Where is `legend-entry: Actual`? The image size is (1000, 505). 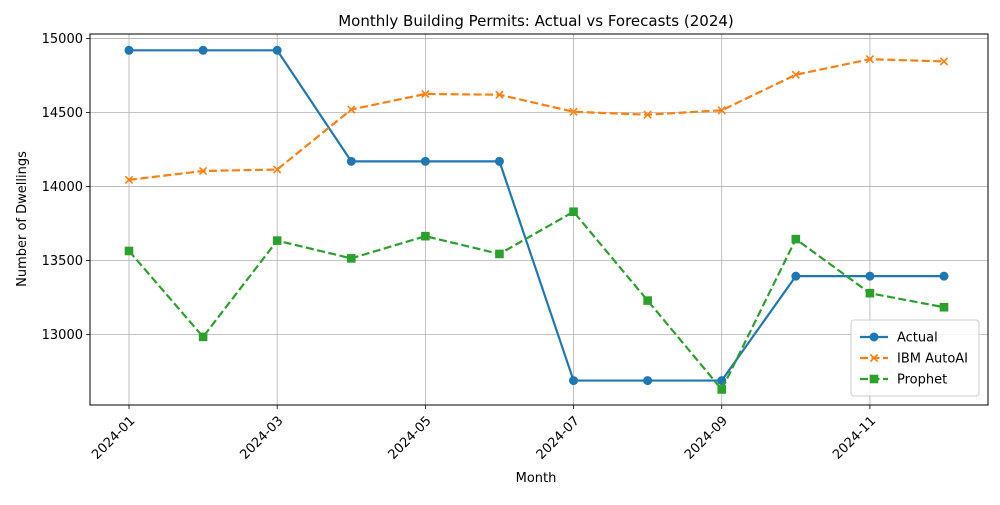
legend-entry: Actual is located at coordinates (899, 338).